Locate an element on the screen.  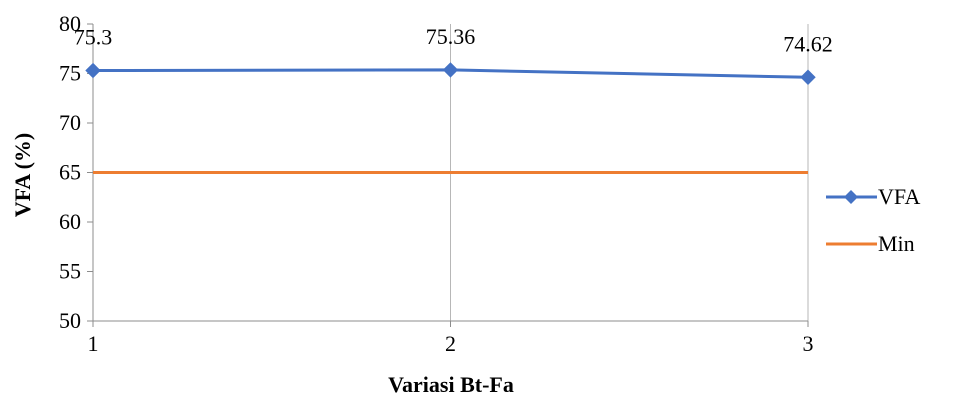
x-axis-title: Variasi Bt-Fa is located at coordinates (451, 384).